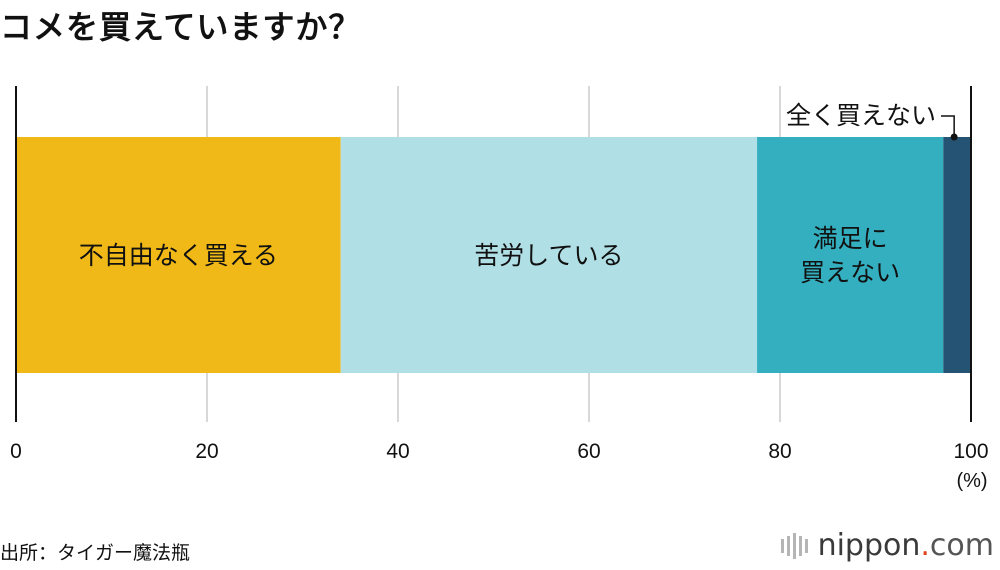 The image size is (1000, 570). Describe the element at coordinates (948, 126) in the screenshot. I see `callout-leader` at that location.